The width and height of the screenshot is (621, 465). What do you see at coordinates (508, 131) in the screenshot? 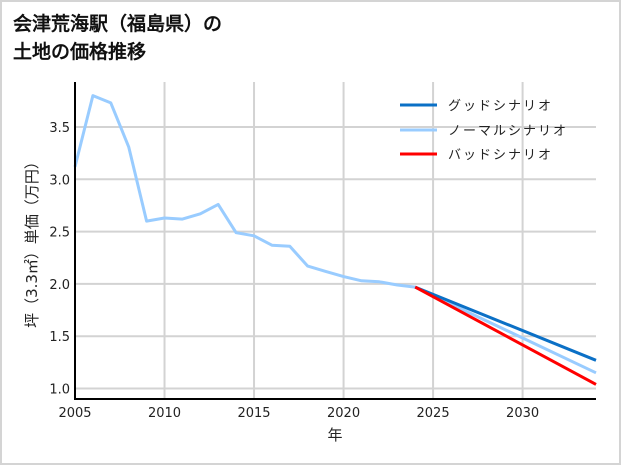
I see `legend-label: ノーマルシナリオ` at bounding box center [508, 131].